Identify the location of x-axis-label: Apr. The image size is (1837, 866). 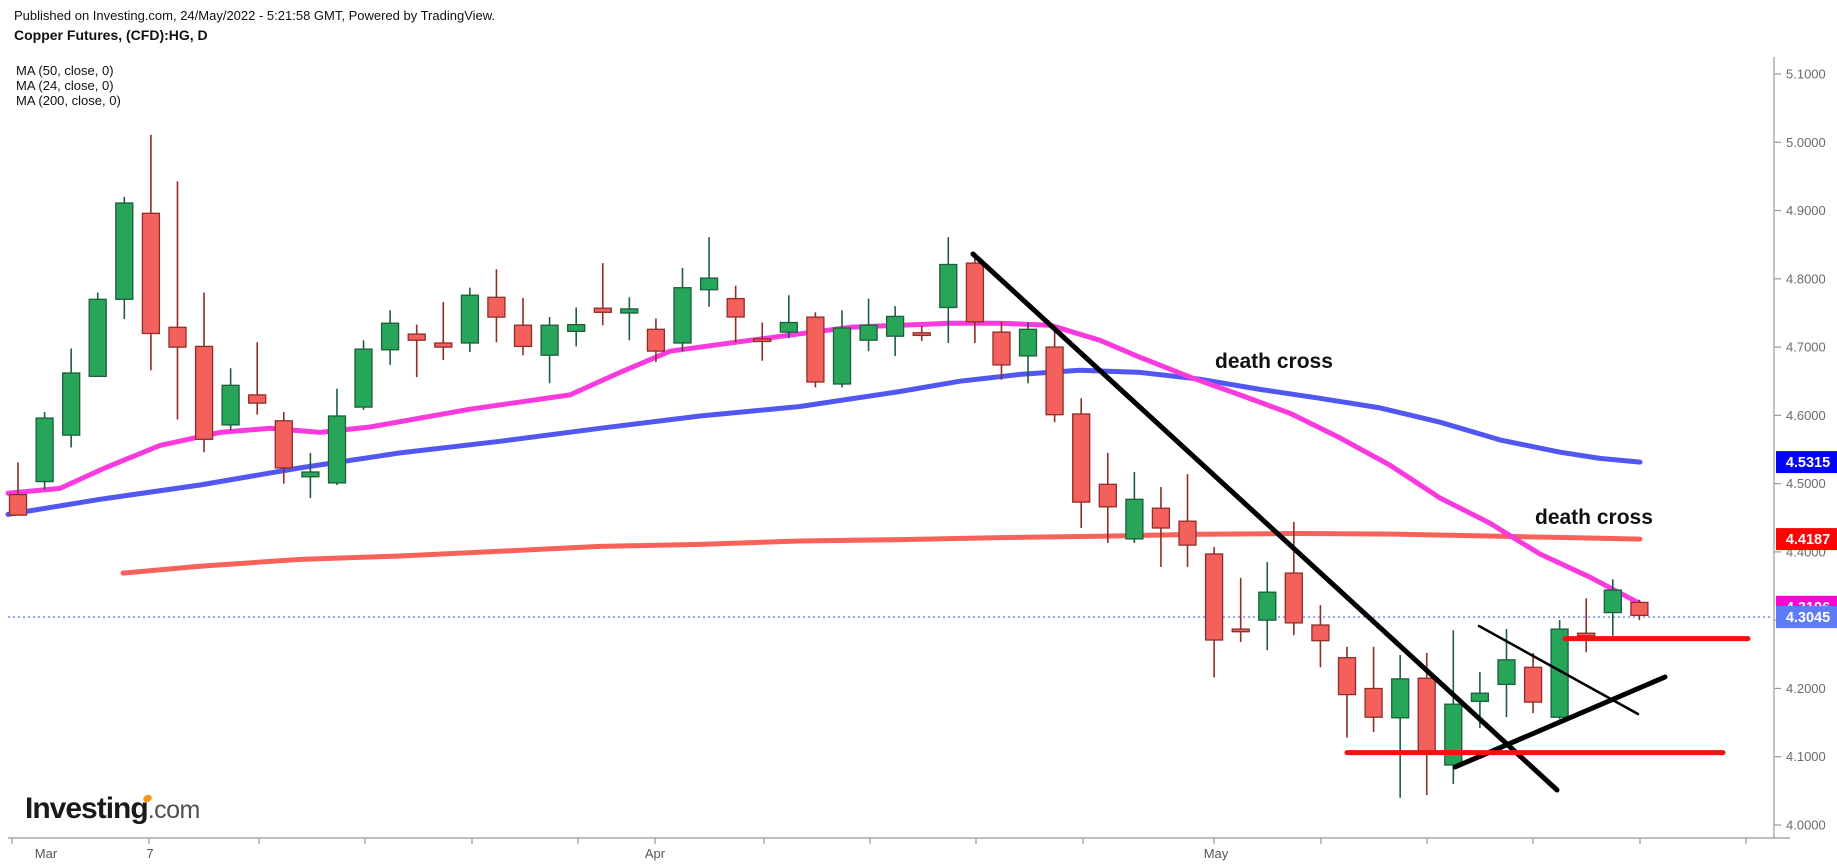
(655, 853).